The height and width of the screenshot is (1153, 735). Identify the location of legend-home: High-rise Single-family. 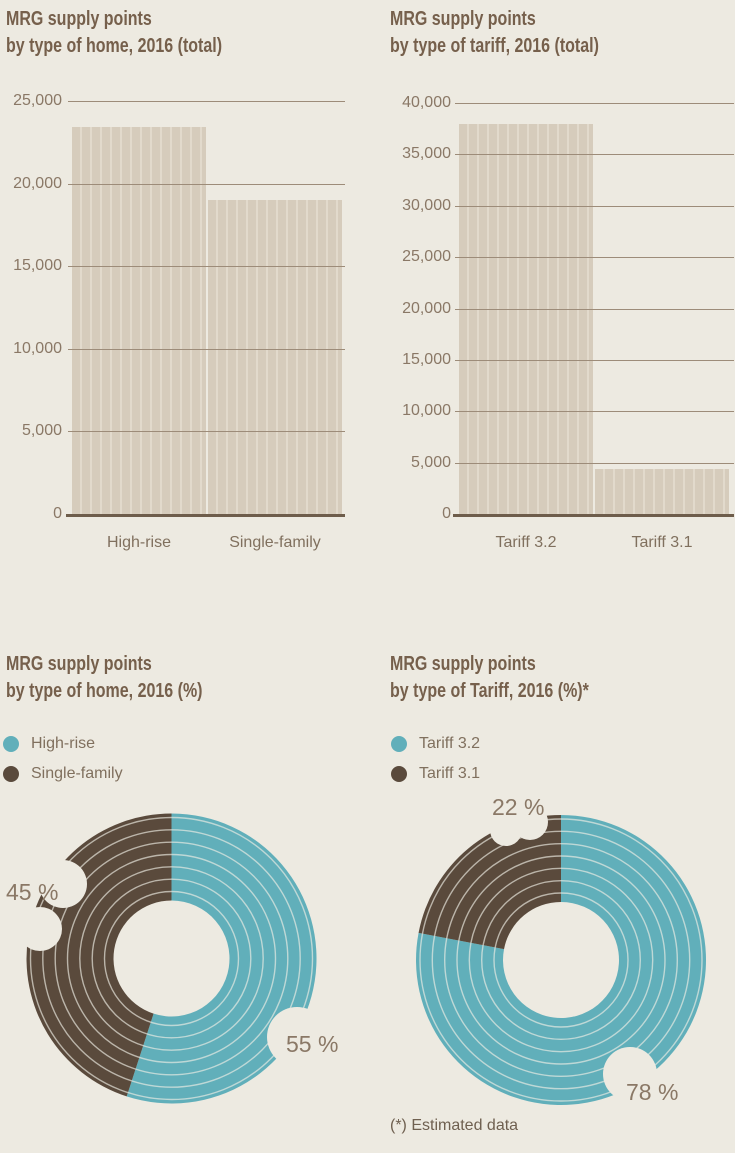
(63, 759).